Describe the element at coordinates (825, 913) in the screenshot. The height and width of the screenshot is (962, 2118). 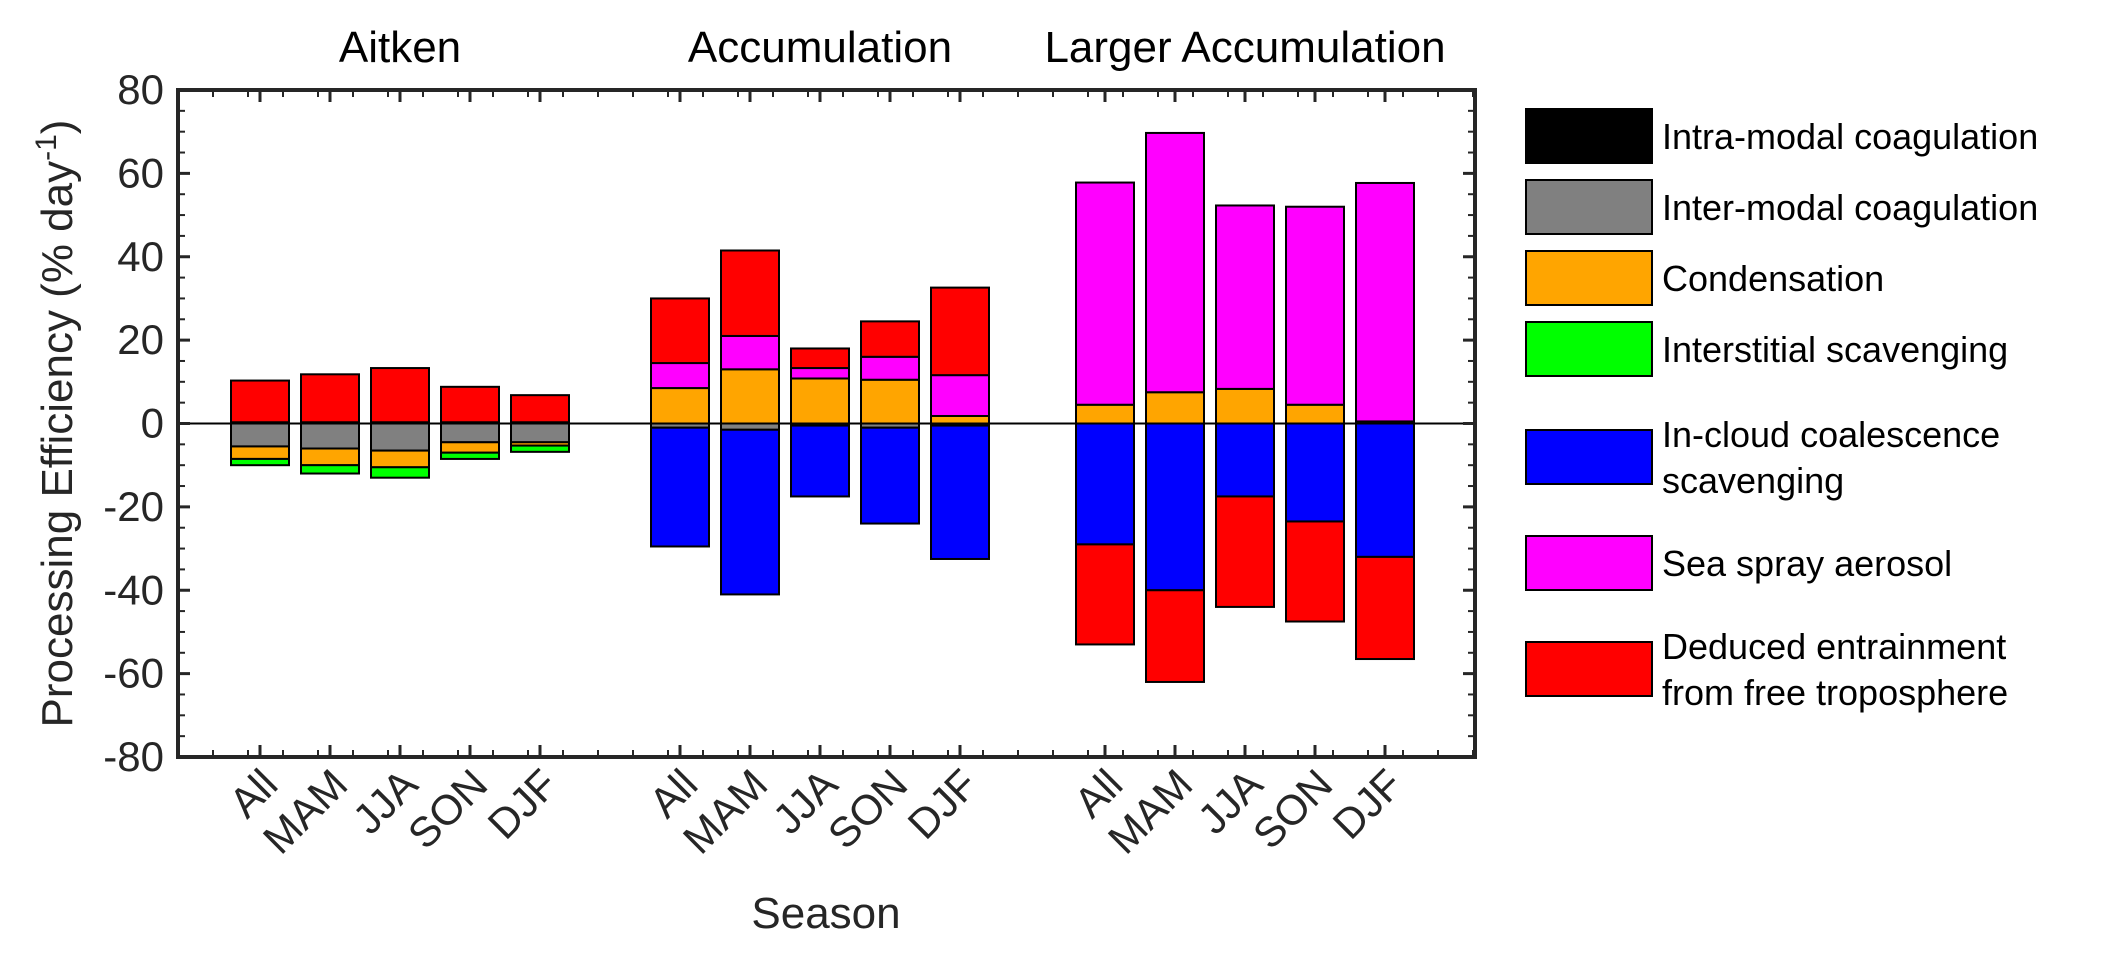
I see `x-axis-label: Season` at that location.